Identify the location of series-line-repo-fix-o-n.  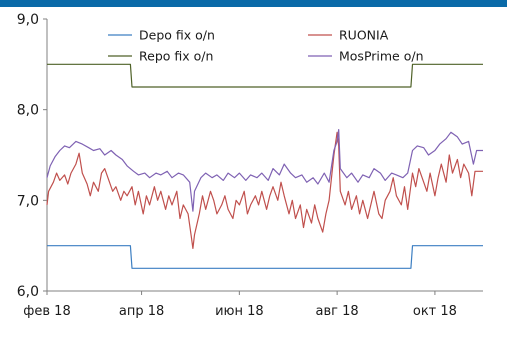
(265, 75).